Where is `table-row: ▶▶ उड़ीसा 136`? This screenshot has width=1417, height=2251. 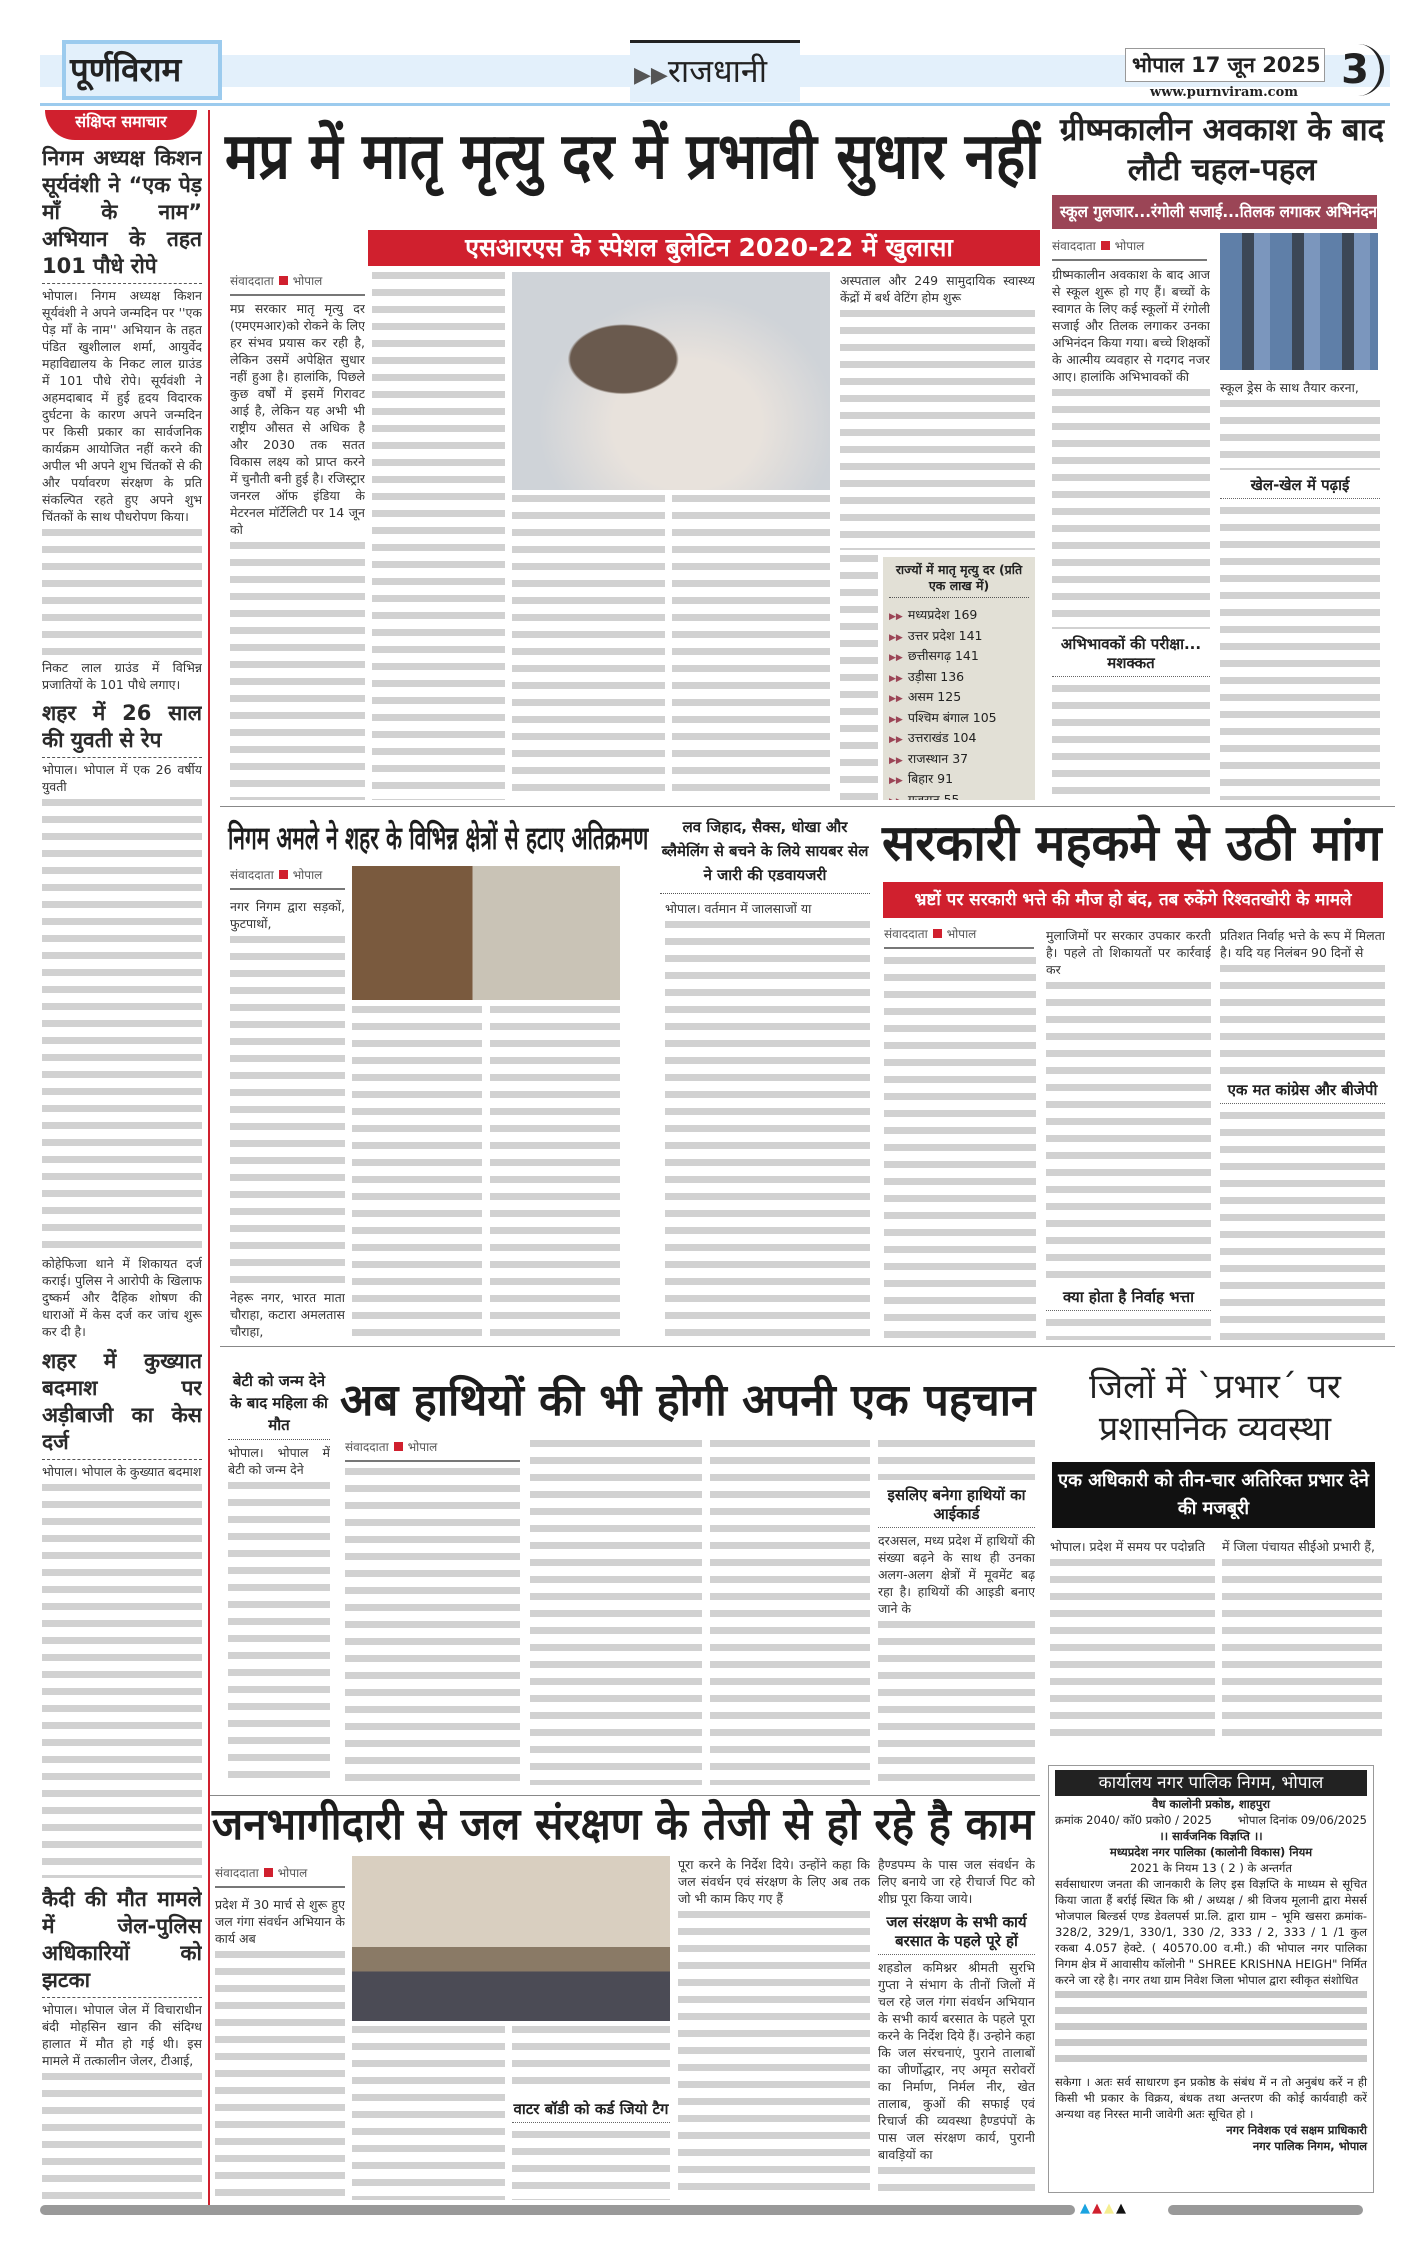
table-row: ▶▶ उड़ीसा 136 is located at coordinates (959, 678).